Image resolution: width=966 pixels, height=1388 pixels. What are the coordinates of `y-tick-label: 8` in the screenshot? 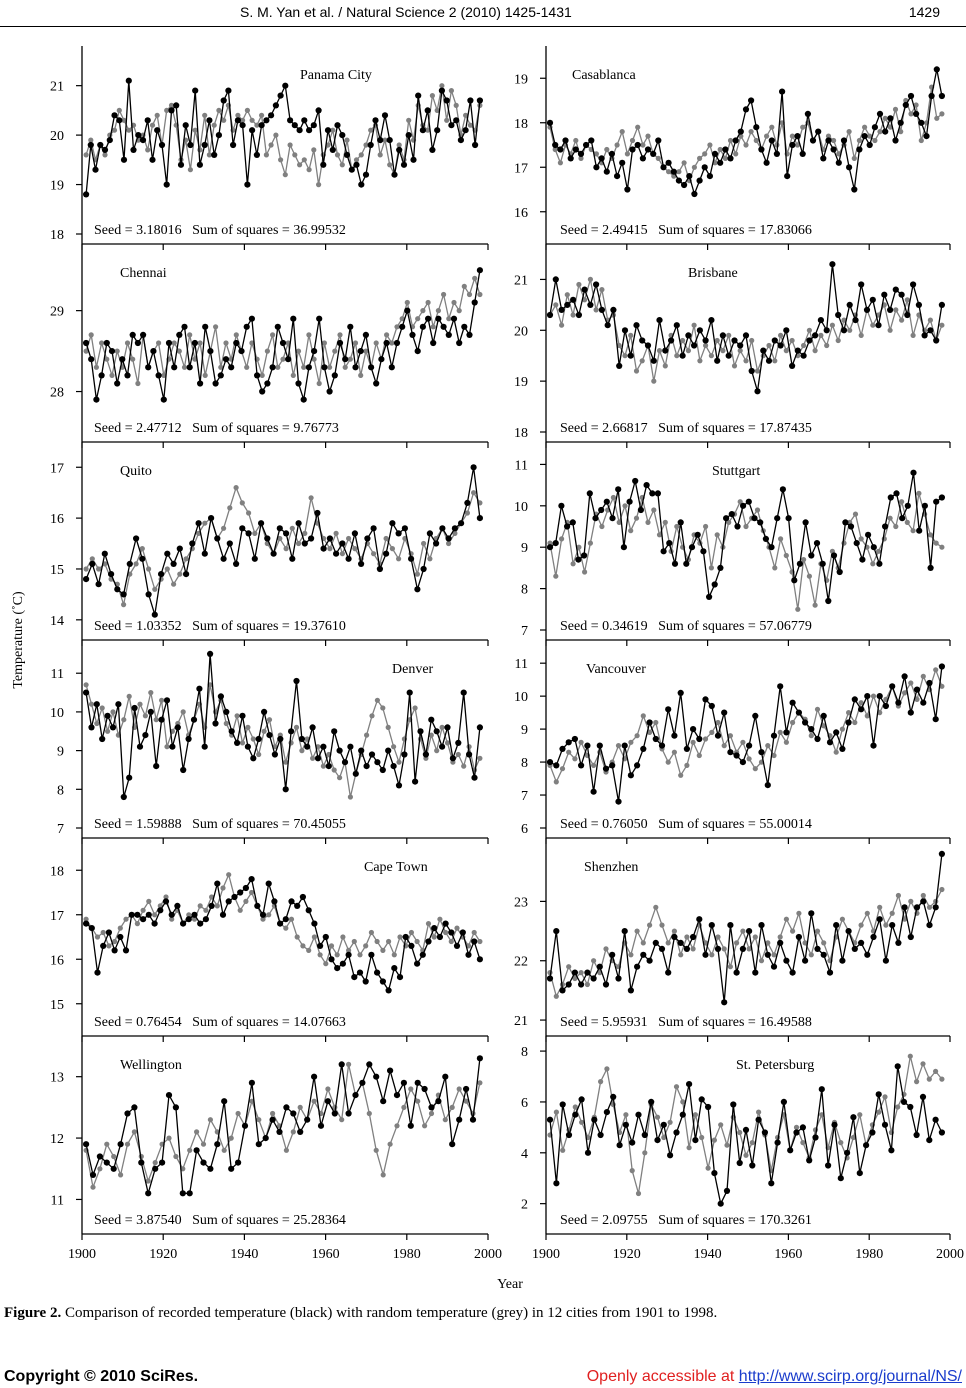 It's located at (60, 790).